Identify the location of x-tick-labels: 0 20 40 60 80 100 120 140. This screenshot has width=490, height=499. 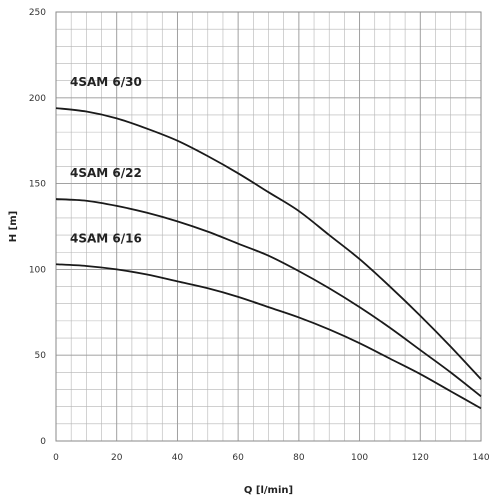
(271, 458).